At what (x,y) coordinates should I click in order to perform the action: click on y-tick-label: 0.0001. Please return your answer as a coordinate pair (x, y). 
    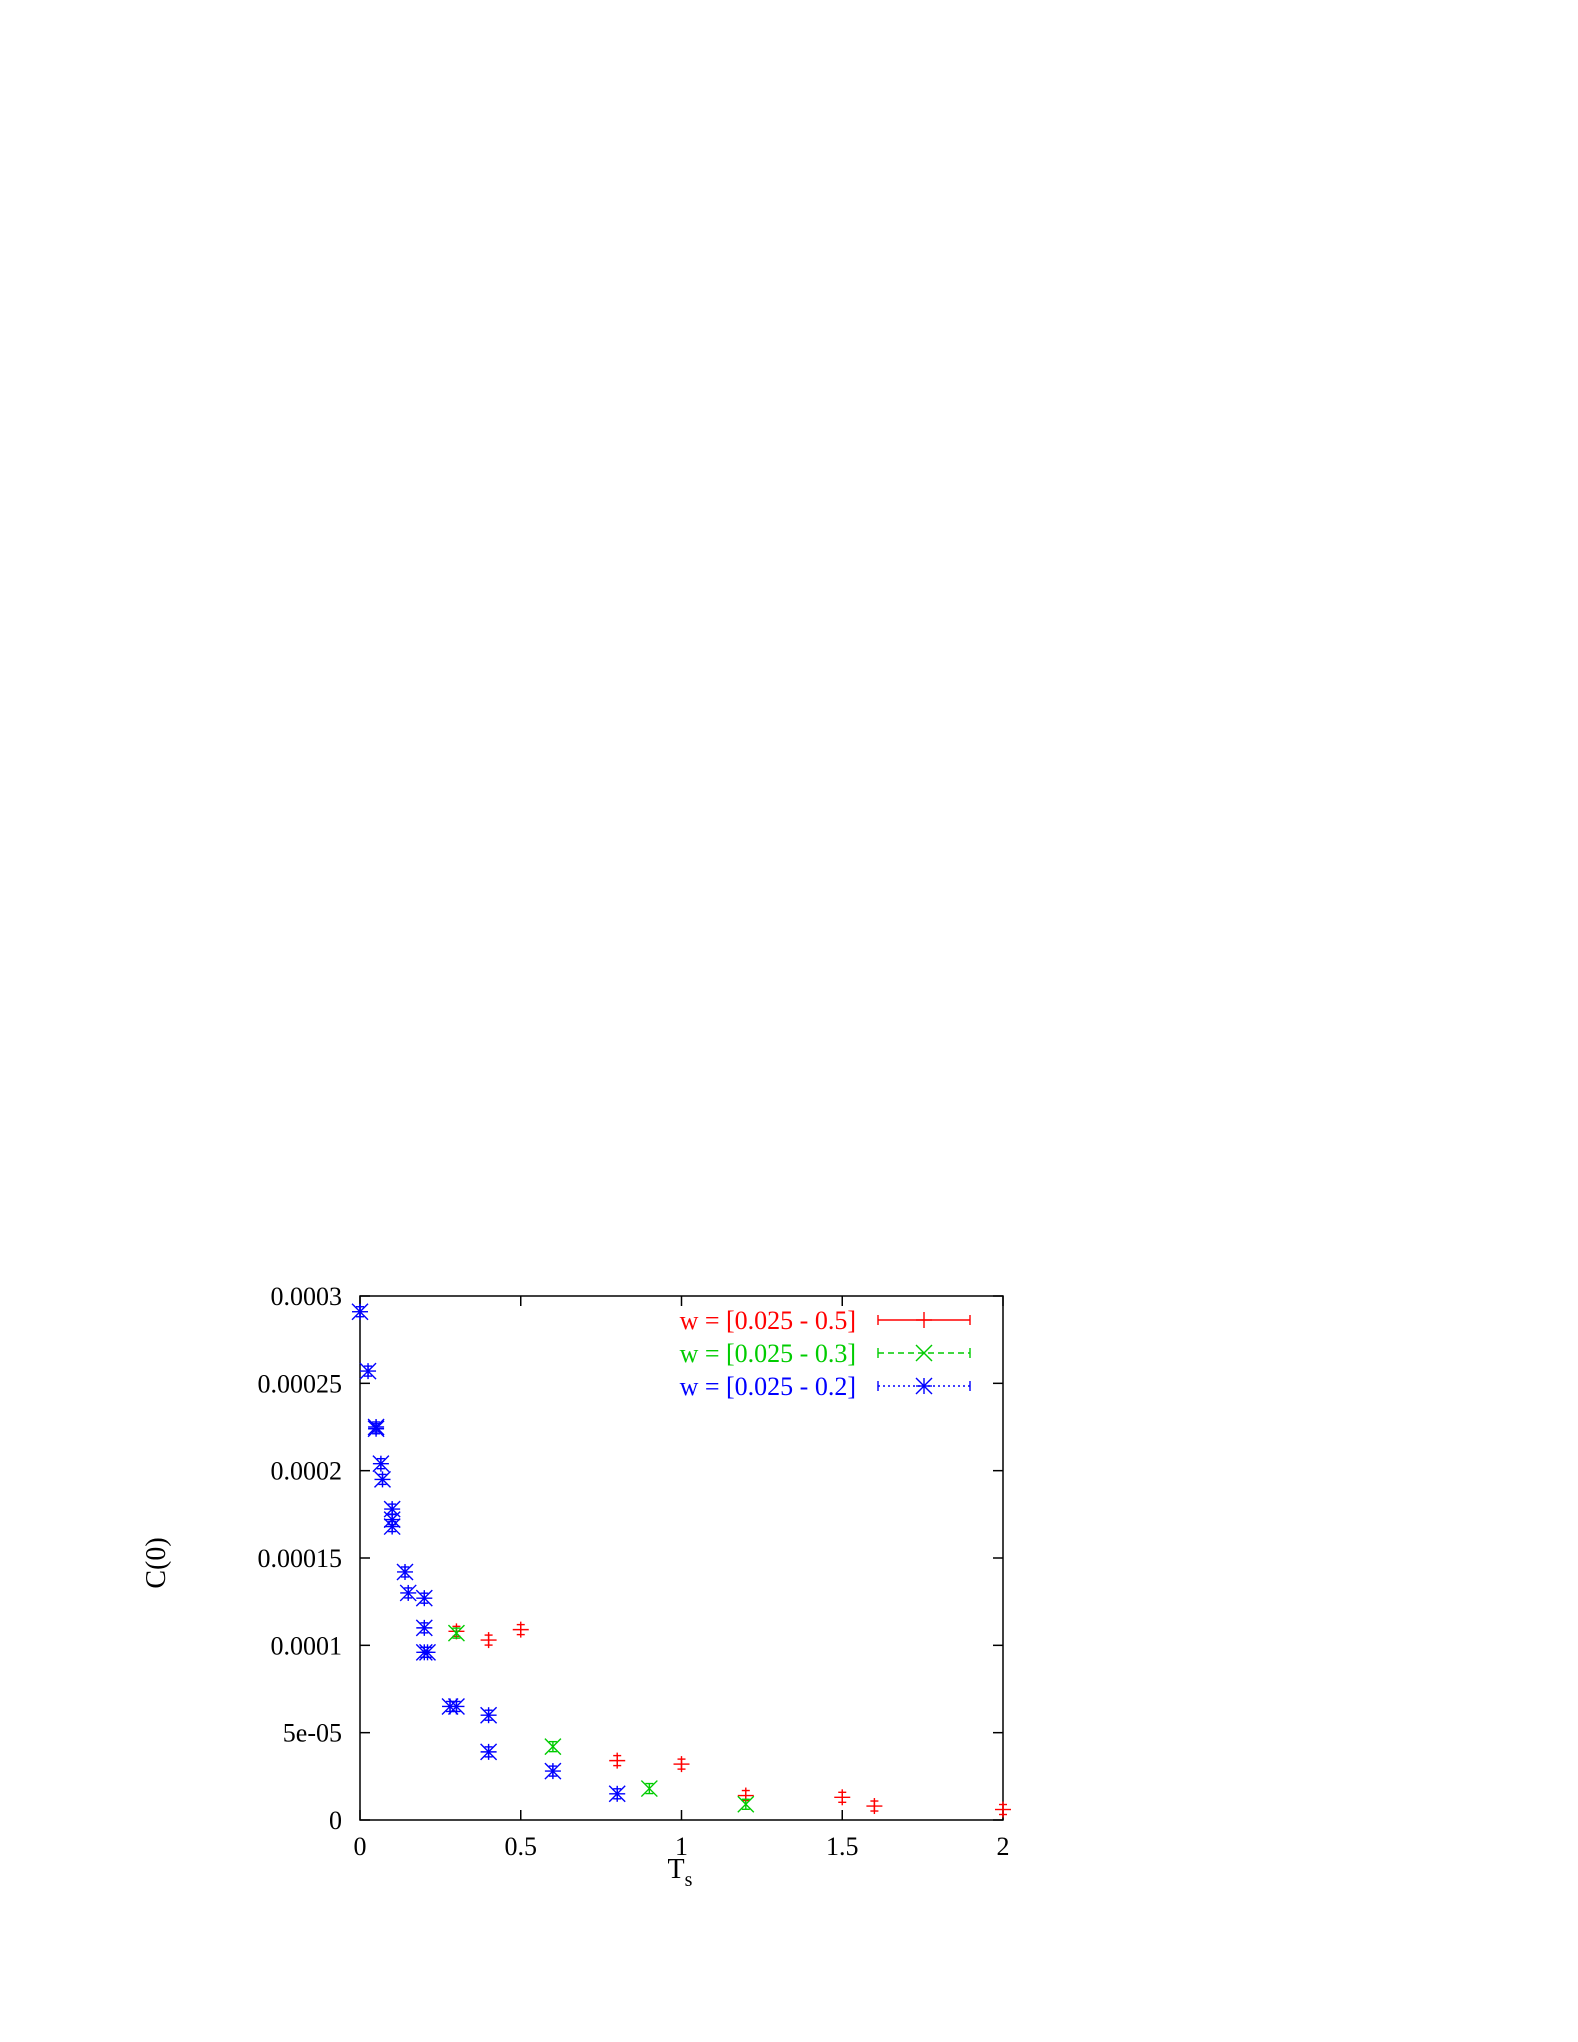
    Looking at the image, I should click on (307, 1645).